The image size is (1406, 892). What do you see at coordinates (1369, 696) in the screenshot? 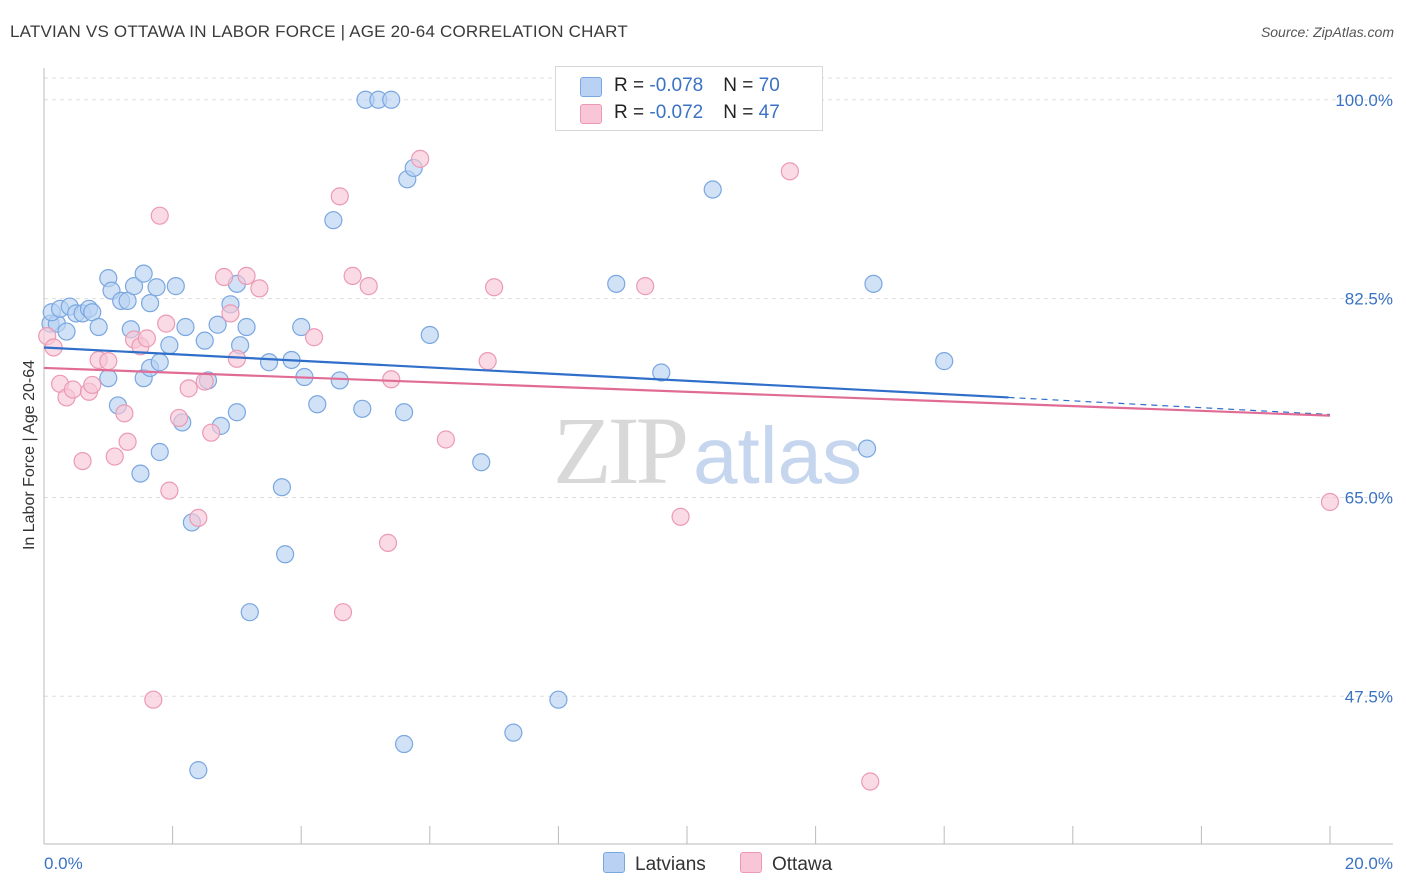
I see `y-tick-label: 47.5%` at bounding box center [1369, 696].